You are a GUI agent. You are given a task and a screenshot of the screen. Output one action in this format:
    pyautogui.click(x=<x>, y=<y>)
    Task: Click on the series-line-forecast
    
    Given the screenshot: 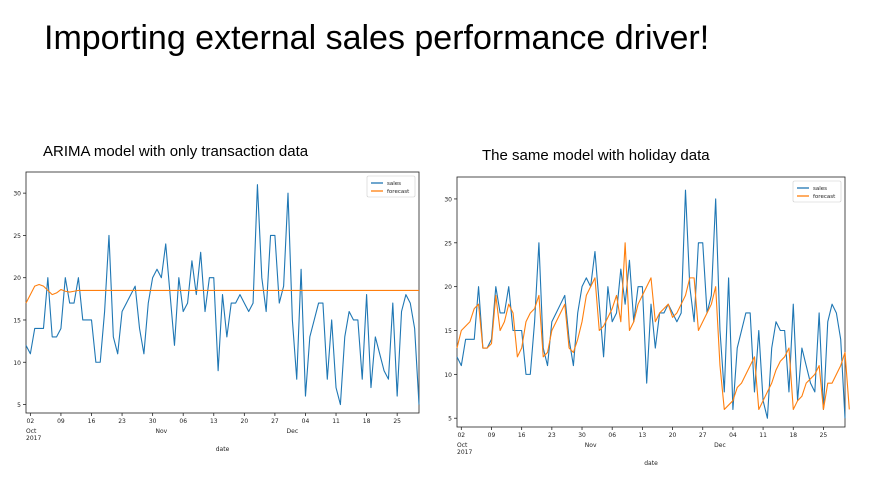 What is the action you would take?
    pyautogui.click(x=222, y=293)
    